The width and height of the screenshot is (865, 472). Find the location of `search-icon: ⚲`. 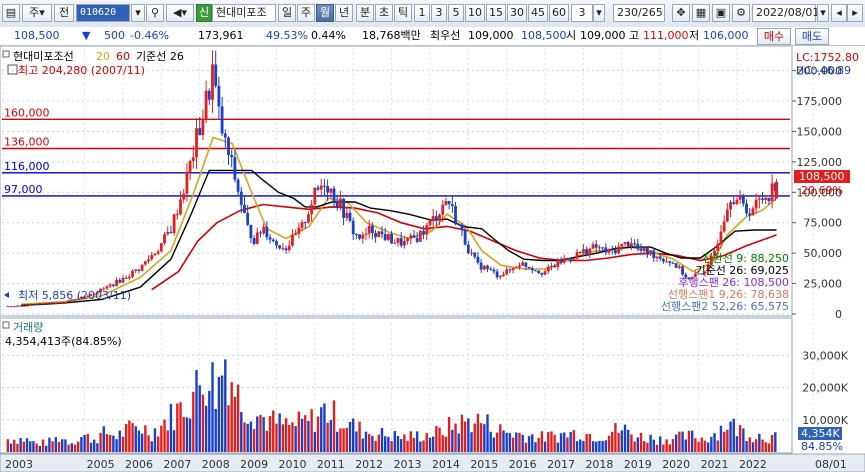

search-icon: ⚲ is located at coordinates (155, 13).